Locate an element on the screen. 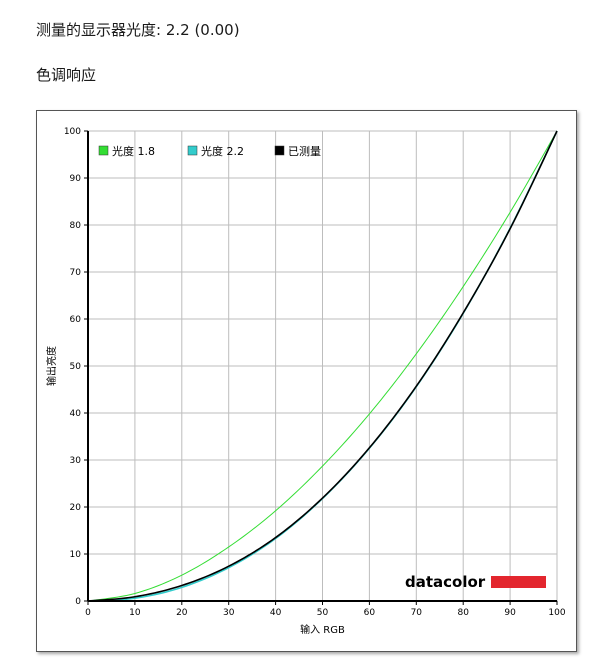  legend-swatch-measured is located at coordinates (279, 150).